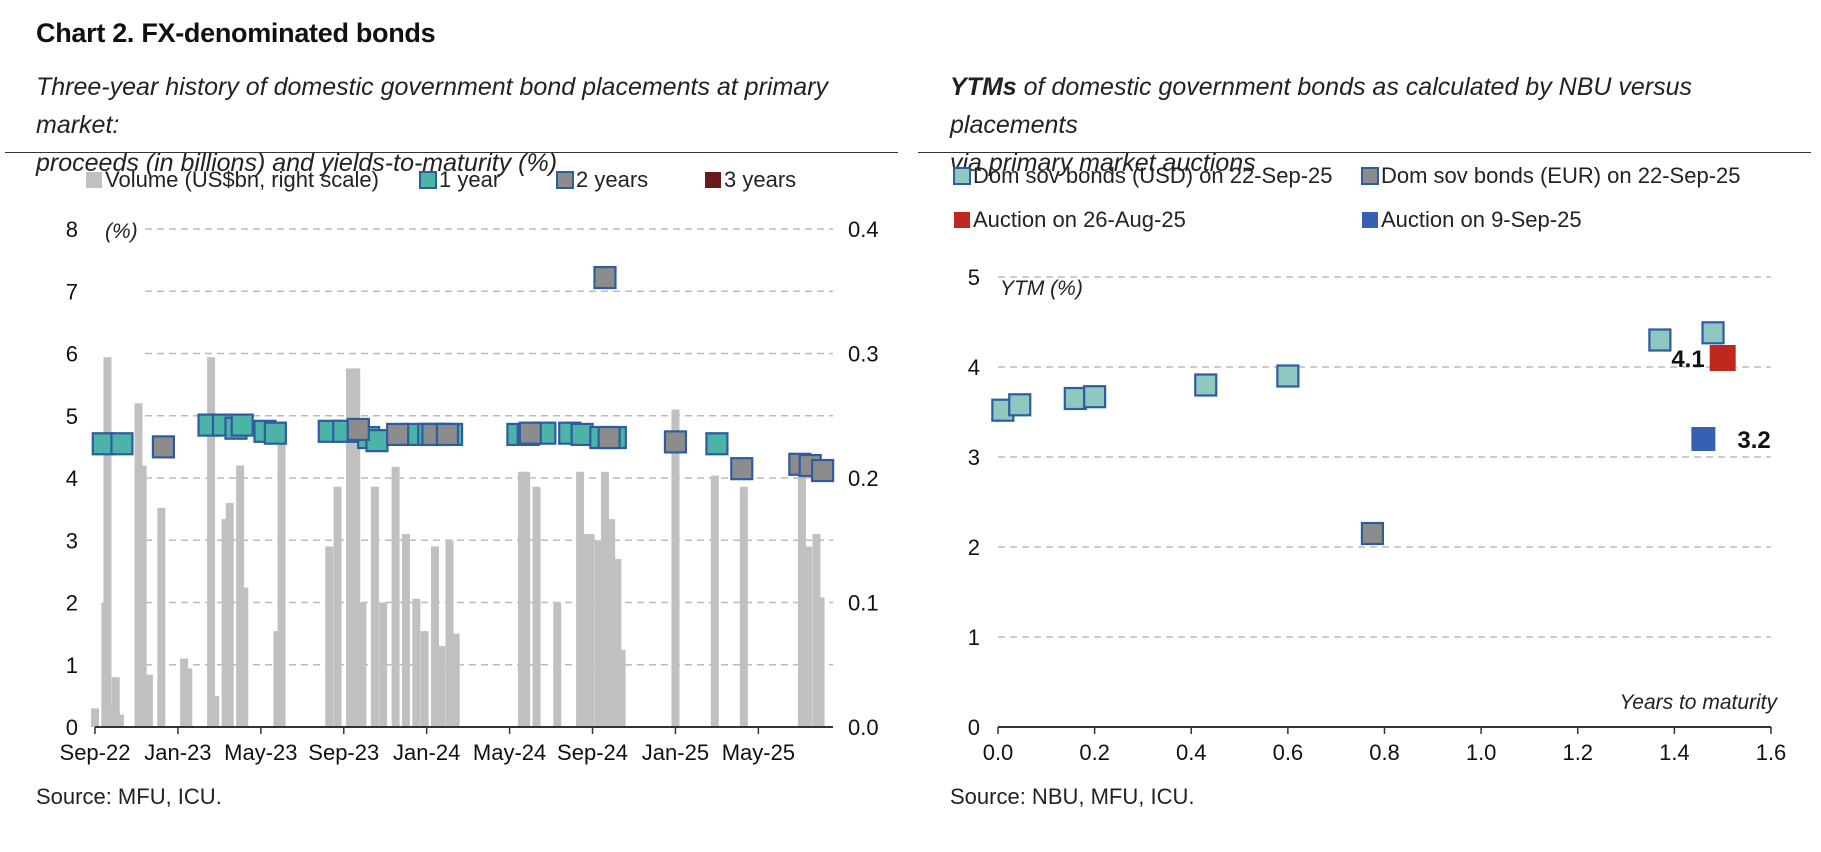 This screenshot has height=852, width=1821. I want to click on right-legend-label: Dom sov bonds (EUR) on 22-Sep-25, so click(1561, 175).